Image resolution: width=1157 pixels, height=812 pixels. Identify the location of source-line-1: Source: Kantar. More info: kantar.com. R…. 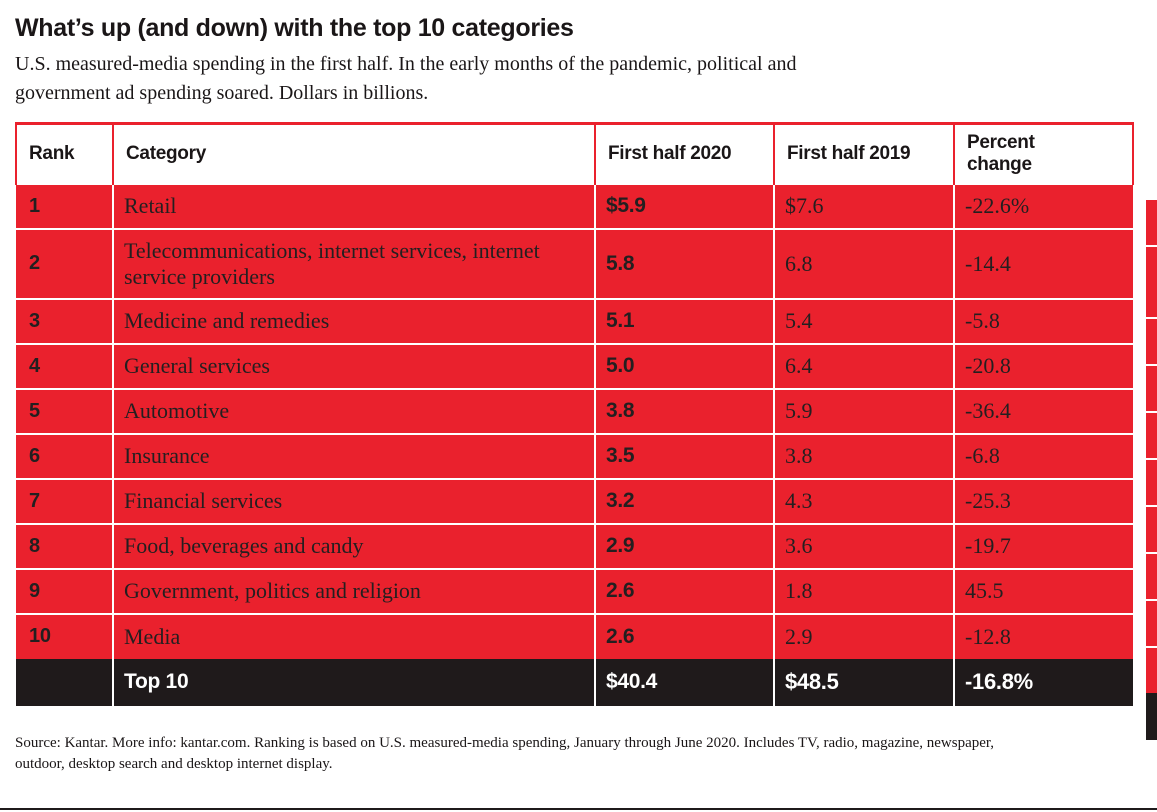
(505, 742).